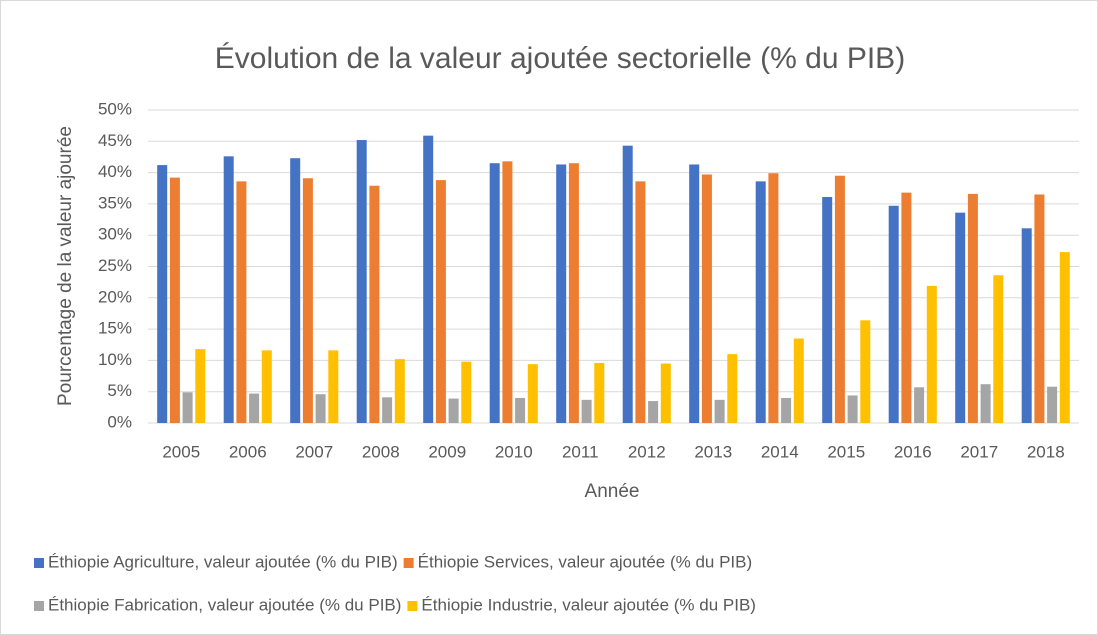  What do you see at coordinates (713, 451) in the screenshot?
I see `x-tick-label: 2013` at bounding box center [713, 451].